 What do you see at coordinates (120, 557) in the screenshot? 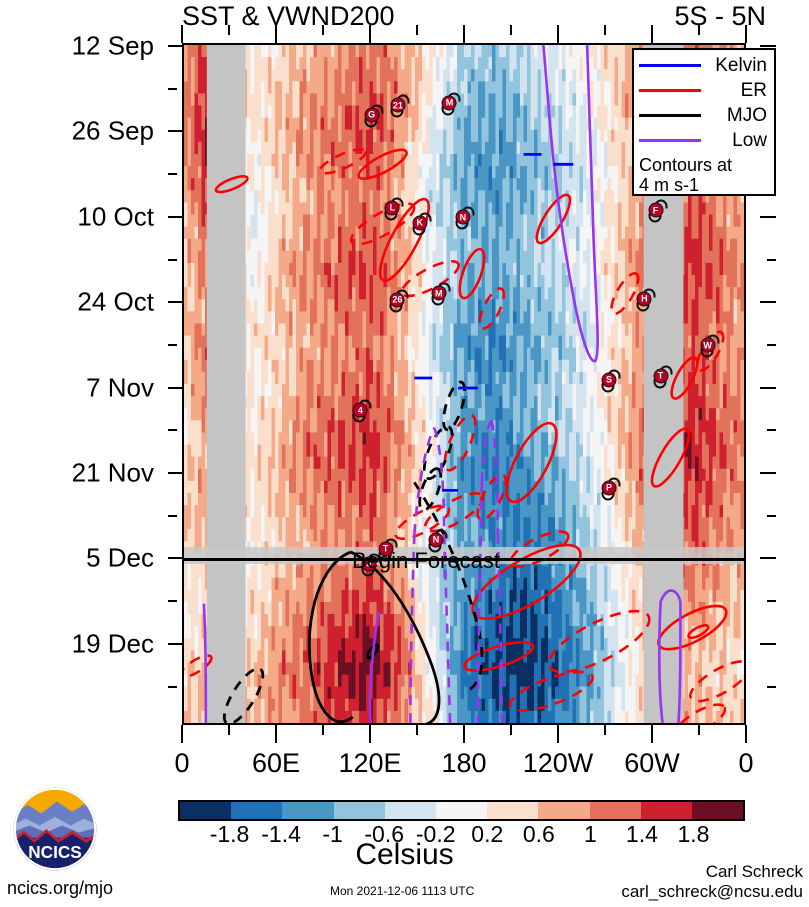
I see `y-axis-label: 5 Dec` at bounding box center [120, 557].